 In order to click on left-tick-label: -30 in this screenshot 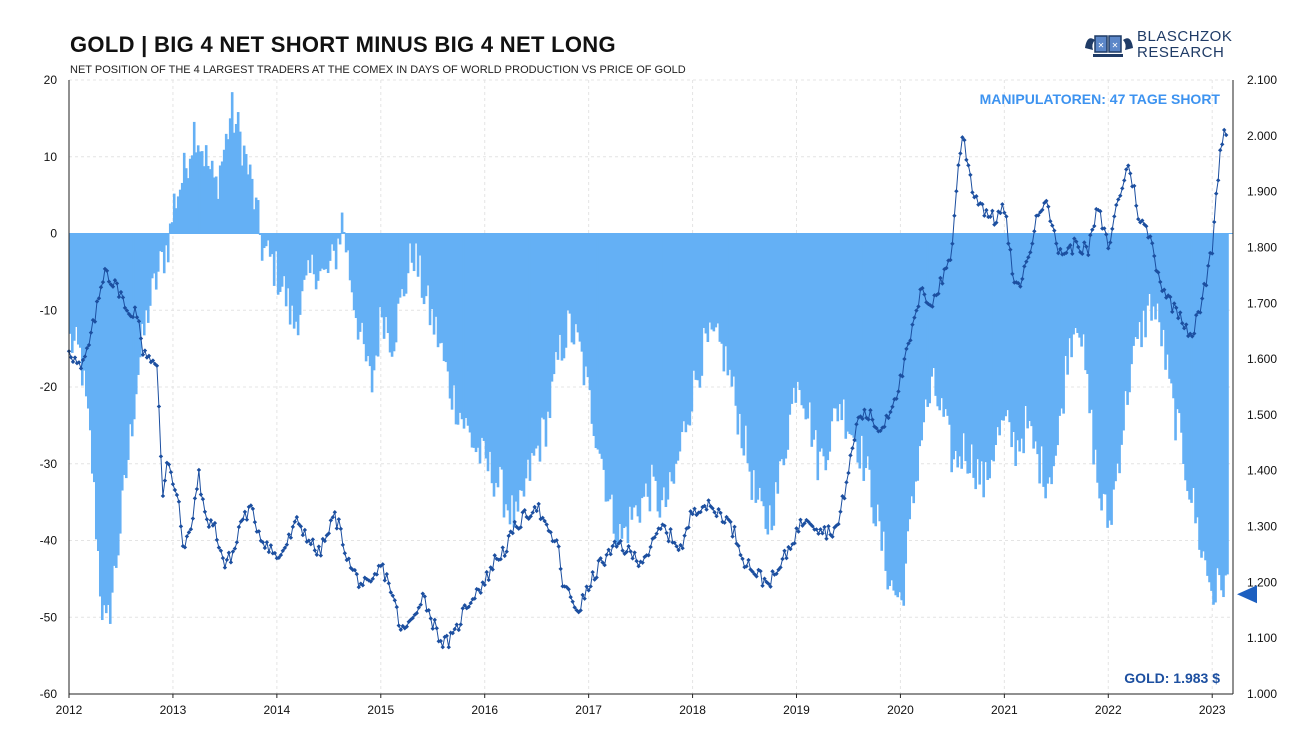, I will do `click(49, 464)`.